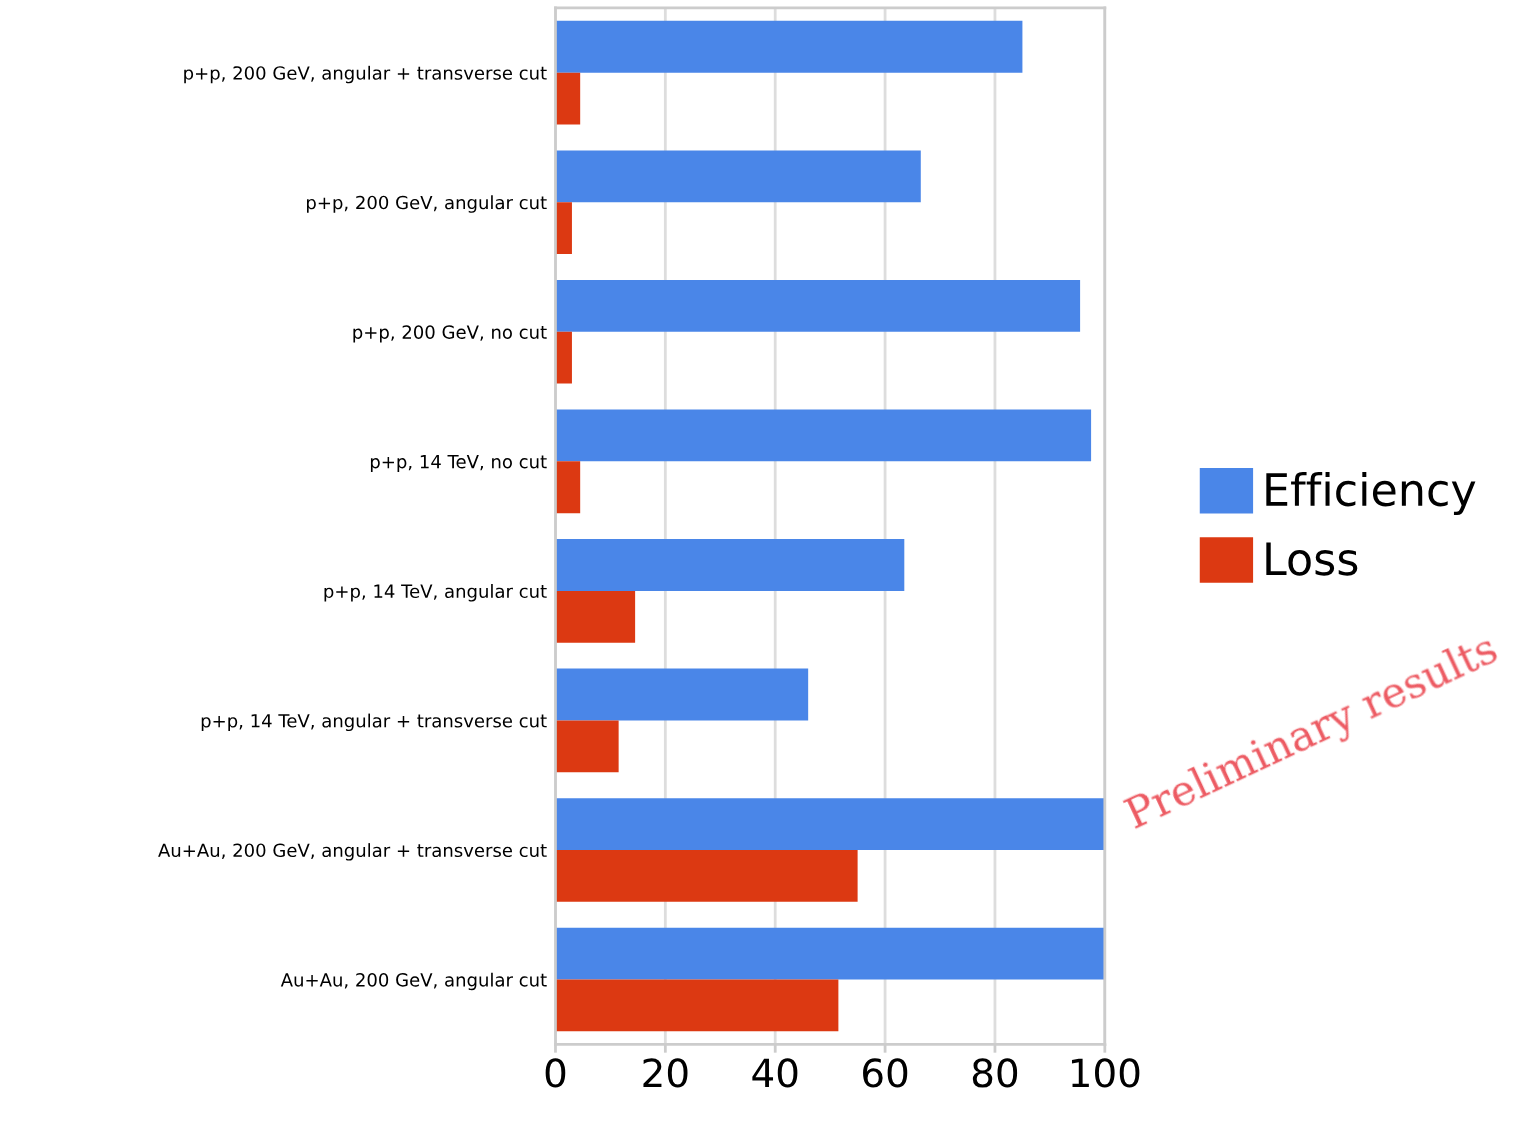 This screenshot has height=1129, width=1526. Describe the element at coordinates (555, 1073) in the screenshot. I see `x-tick-label: 0` at that location.